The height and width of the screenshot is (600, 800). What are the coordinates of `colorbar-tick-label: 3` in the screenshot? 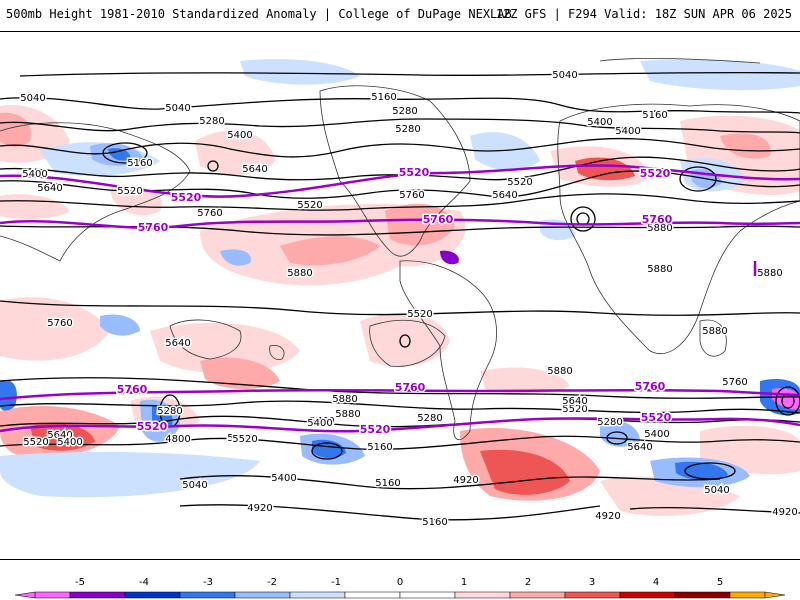 It's located at (592, 582).